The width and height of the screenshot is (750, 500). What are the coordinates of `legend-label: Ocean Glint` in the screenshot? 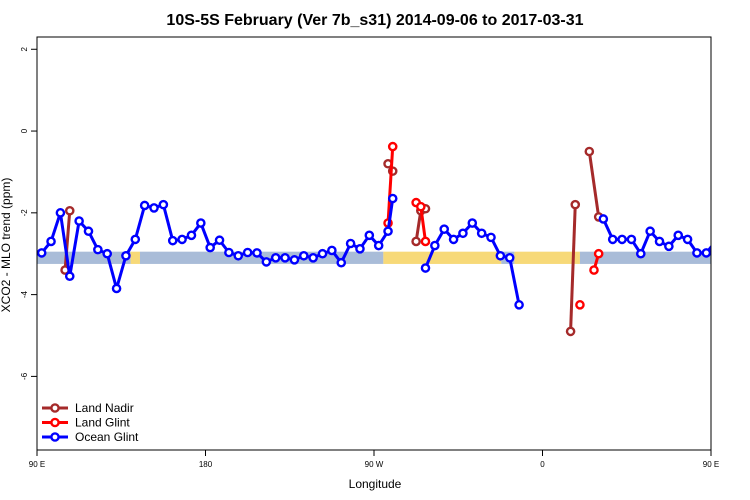 It's located at (107, 437).